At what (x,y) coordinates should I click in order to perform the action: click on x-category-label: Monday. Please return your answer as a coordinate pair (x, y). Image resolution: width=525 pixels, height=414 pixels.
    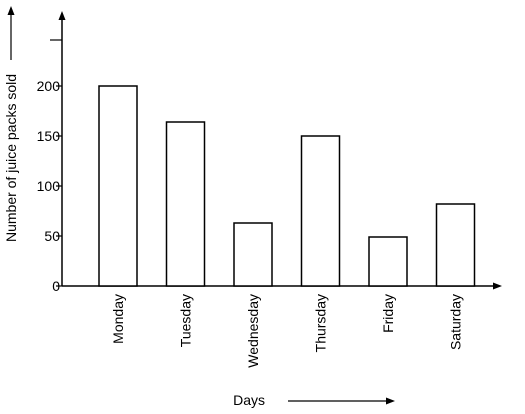
    Looking at the image, I should click on (118, 319).